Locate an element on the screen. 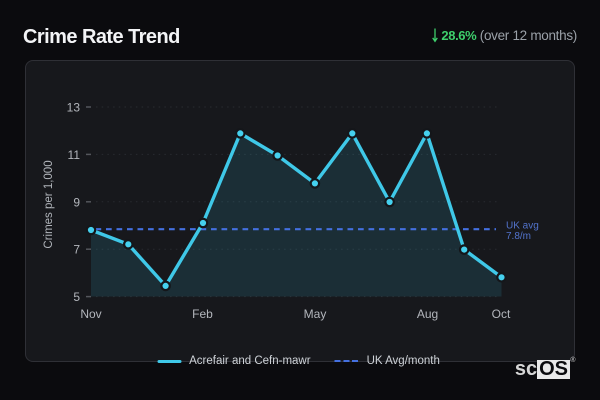 This screenshot has height=400, width=600. svg-text: 5 is located at coordinates (76, 297).